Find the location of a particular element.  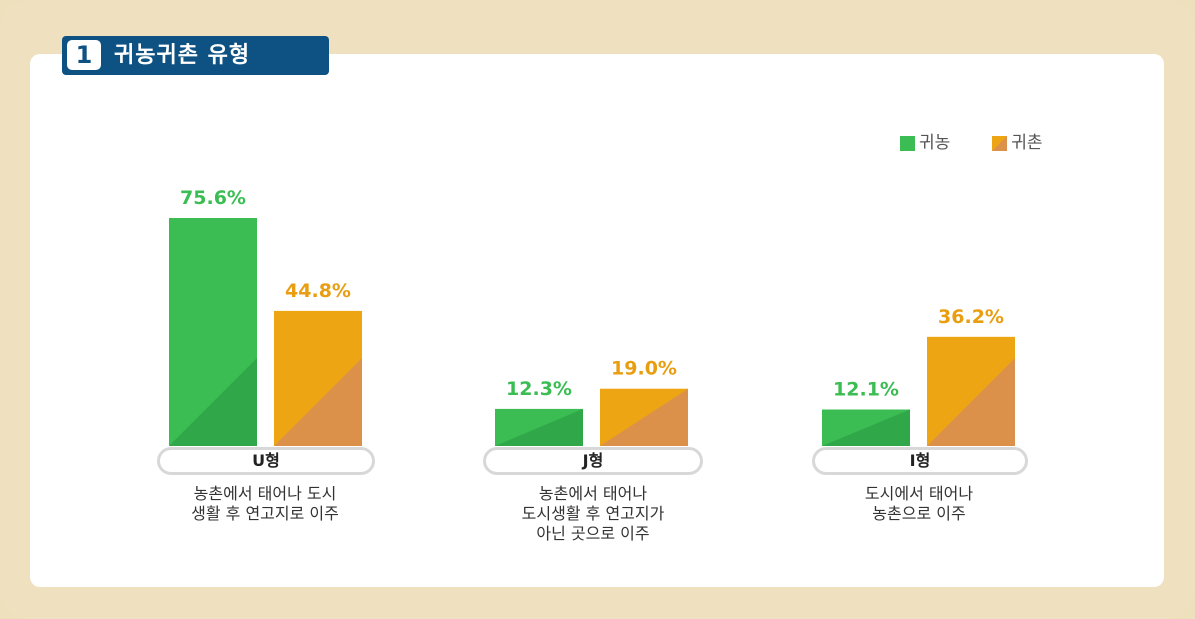

legend-item-farming: 귀농 is located at coordinates (925, 143).